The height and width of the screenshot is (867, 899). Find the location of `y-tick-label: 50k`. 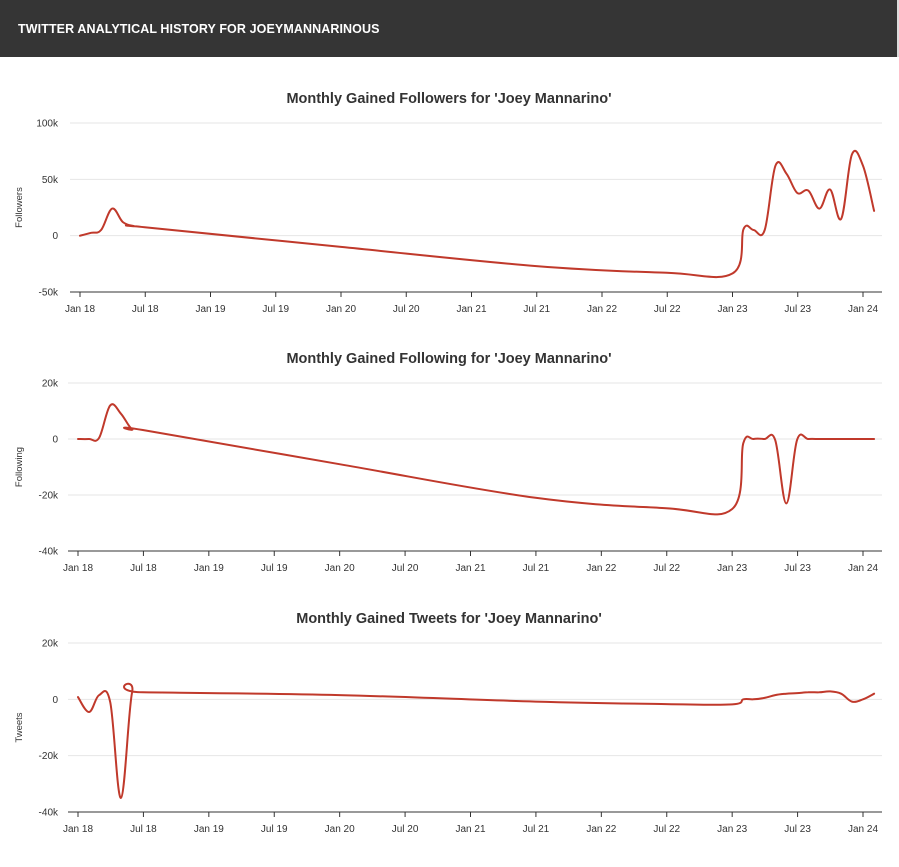

y-tick-label: 50k is located at coordinates (50, 180).